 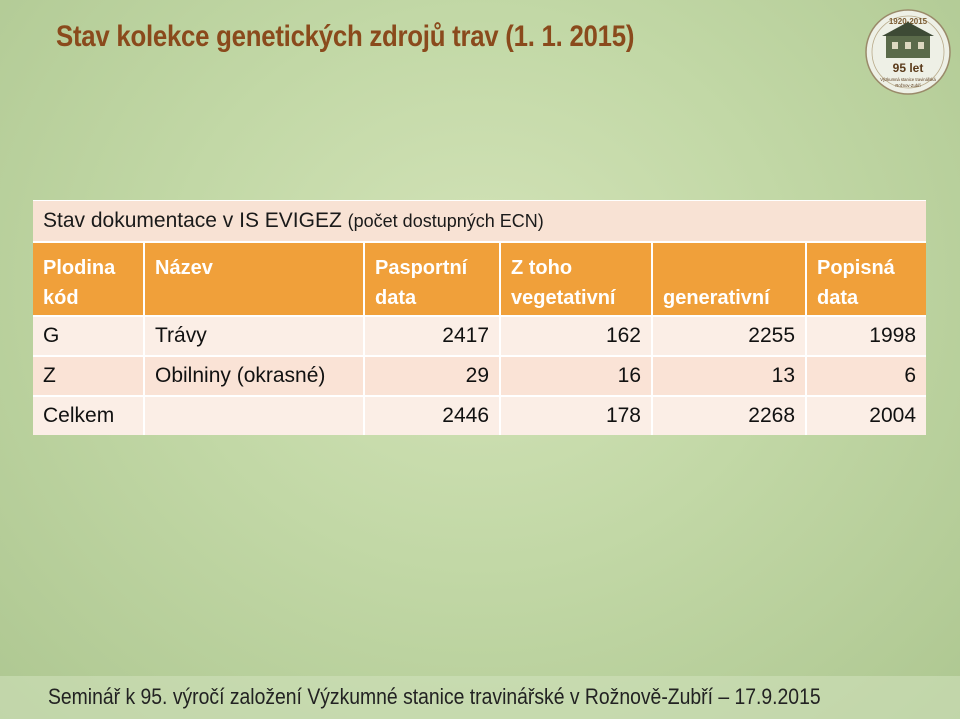 I want to click on header-passport-line1: Pasportní, so click(x=421, y=268).